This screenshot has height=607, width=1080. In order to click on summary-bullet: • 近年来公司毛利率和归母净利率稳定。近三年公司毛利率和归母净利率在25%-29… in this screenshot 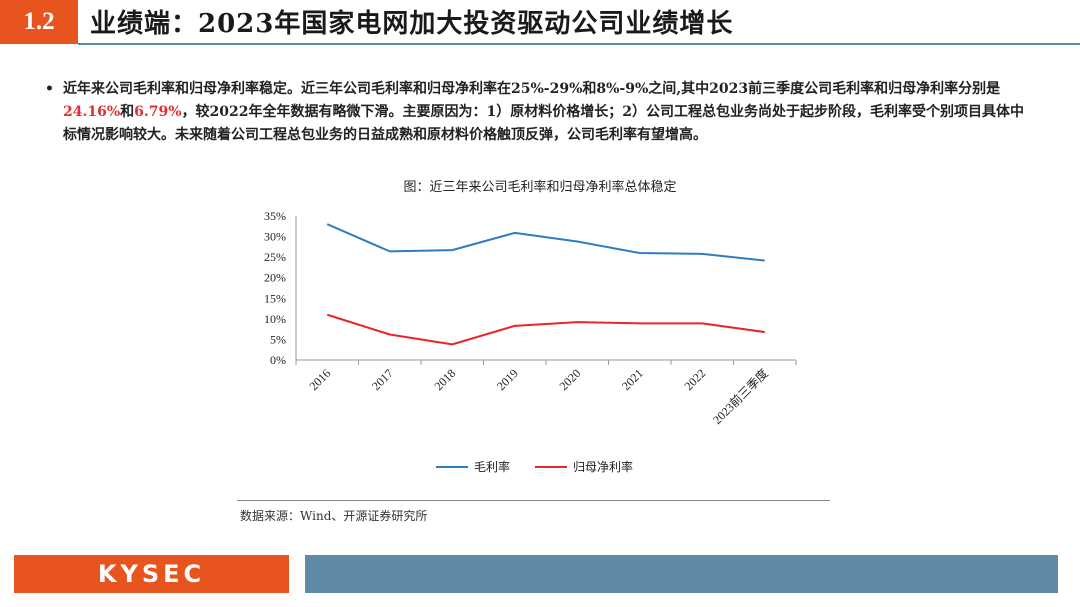, I will do `click(540, 112)`.